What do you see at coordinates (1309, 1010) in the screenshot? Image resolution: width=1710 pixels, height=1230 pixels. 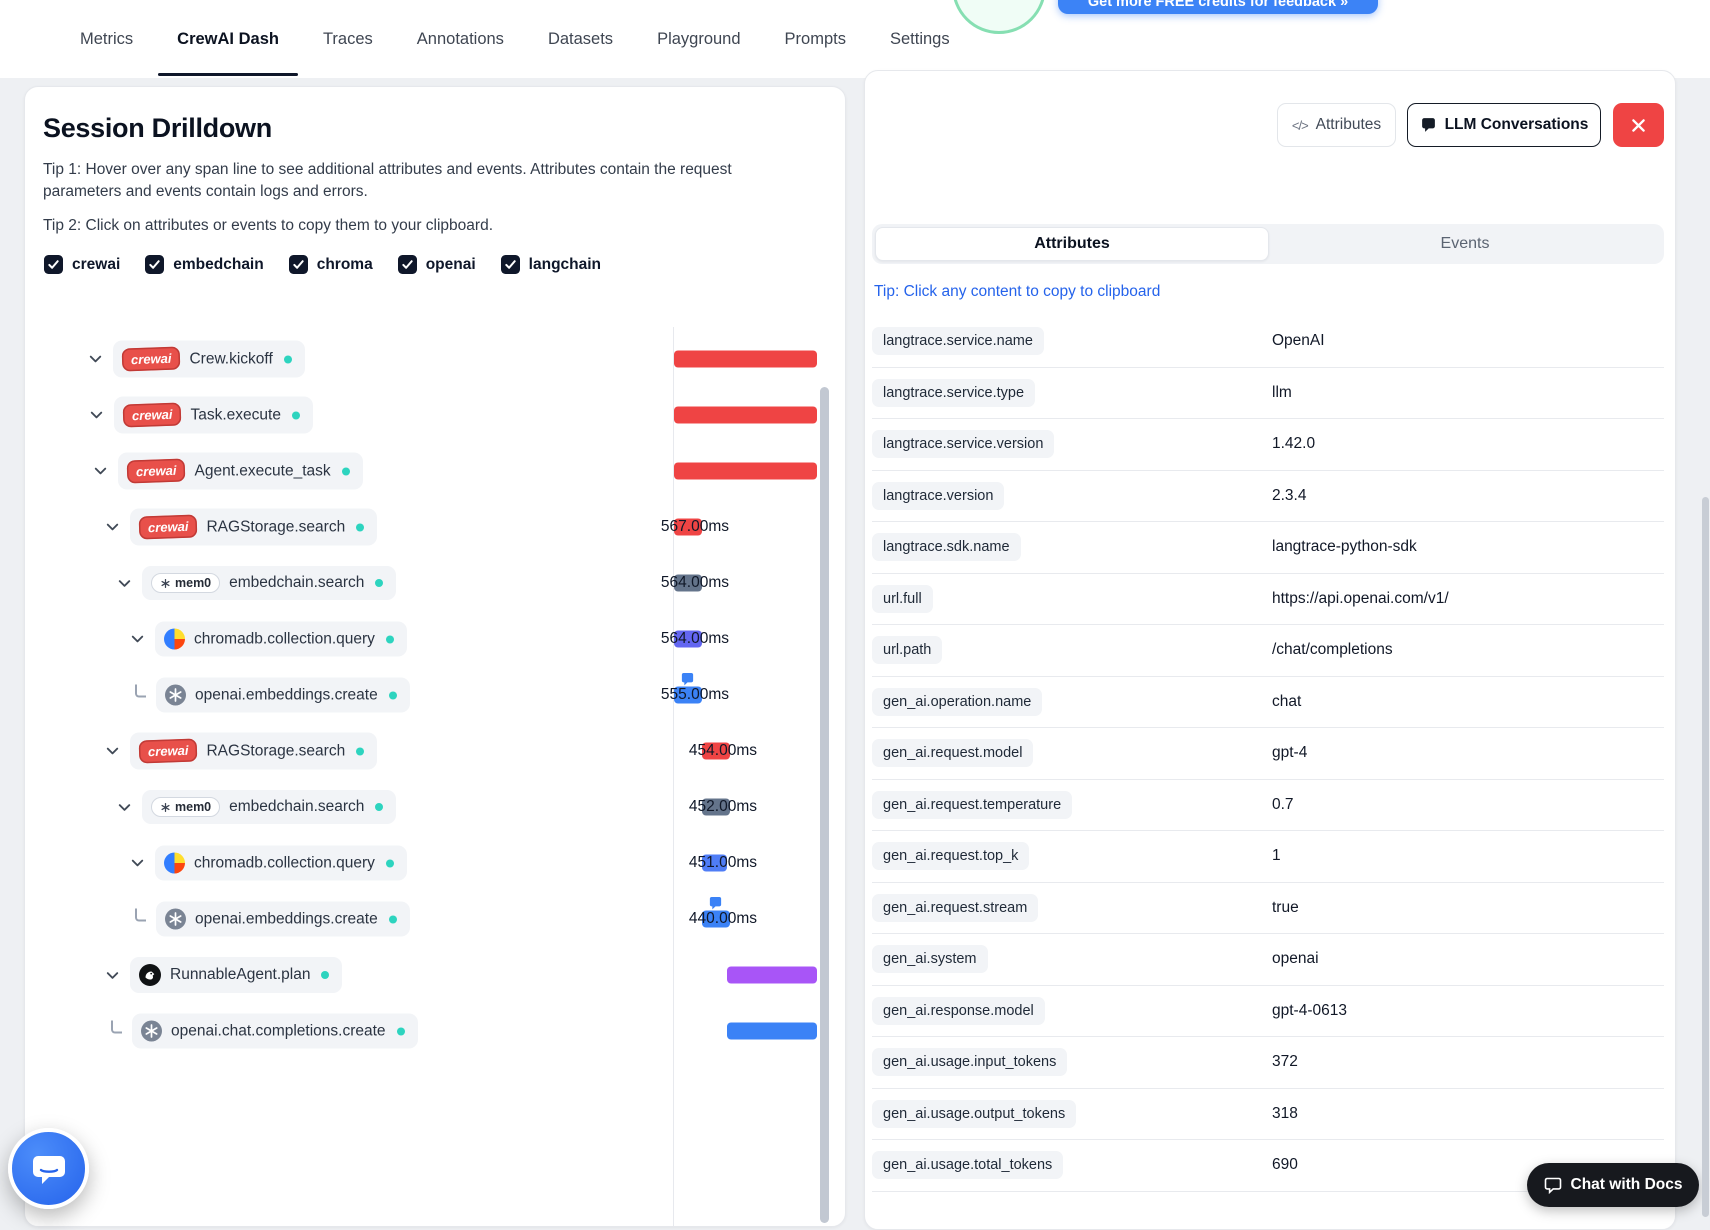 I see `attribute-value: gpt-4-0613` at bounding box center [1309, 1010].